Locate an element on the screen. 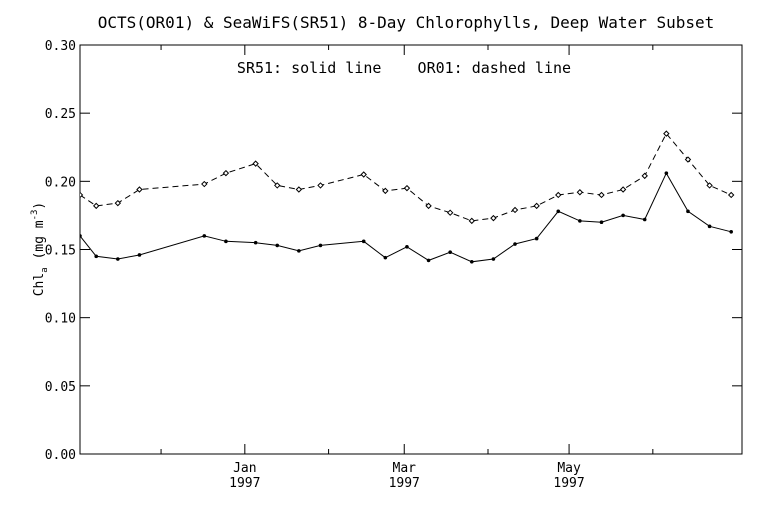  series-annotation: SR51: solid line OR01: dashed line is located at coordinates (404, 68).